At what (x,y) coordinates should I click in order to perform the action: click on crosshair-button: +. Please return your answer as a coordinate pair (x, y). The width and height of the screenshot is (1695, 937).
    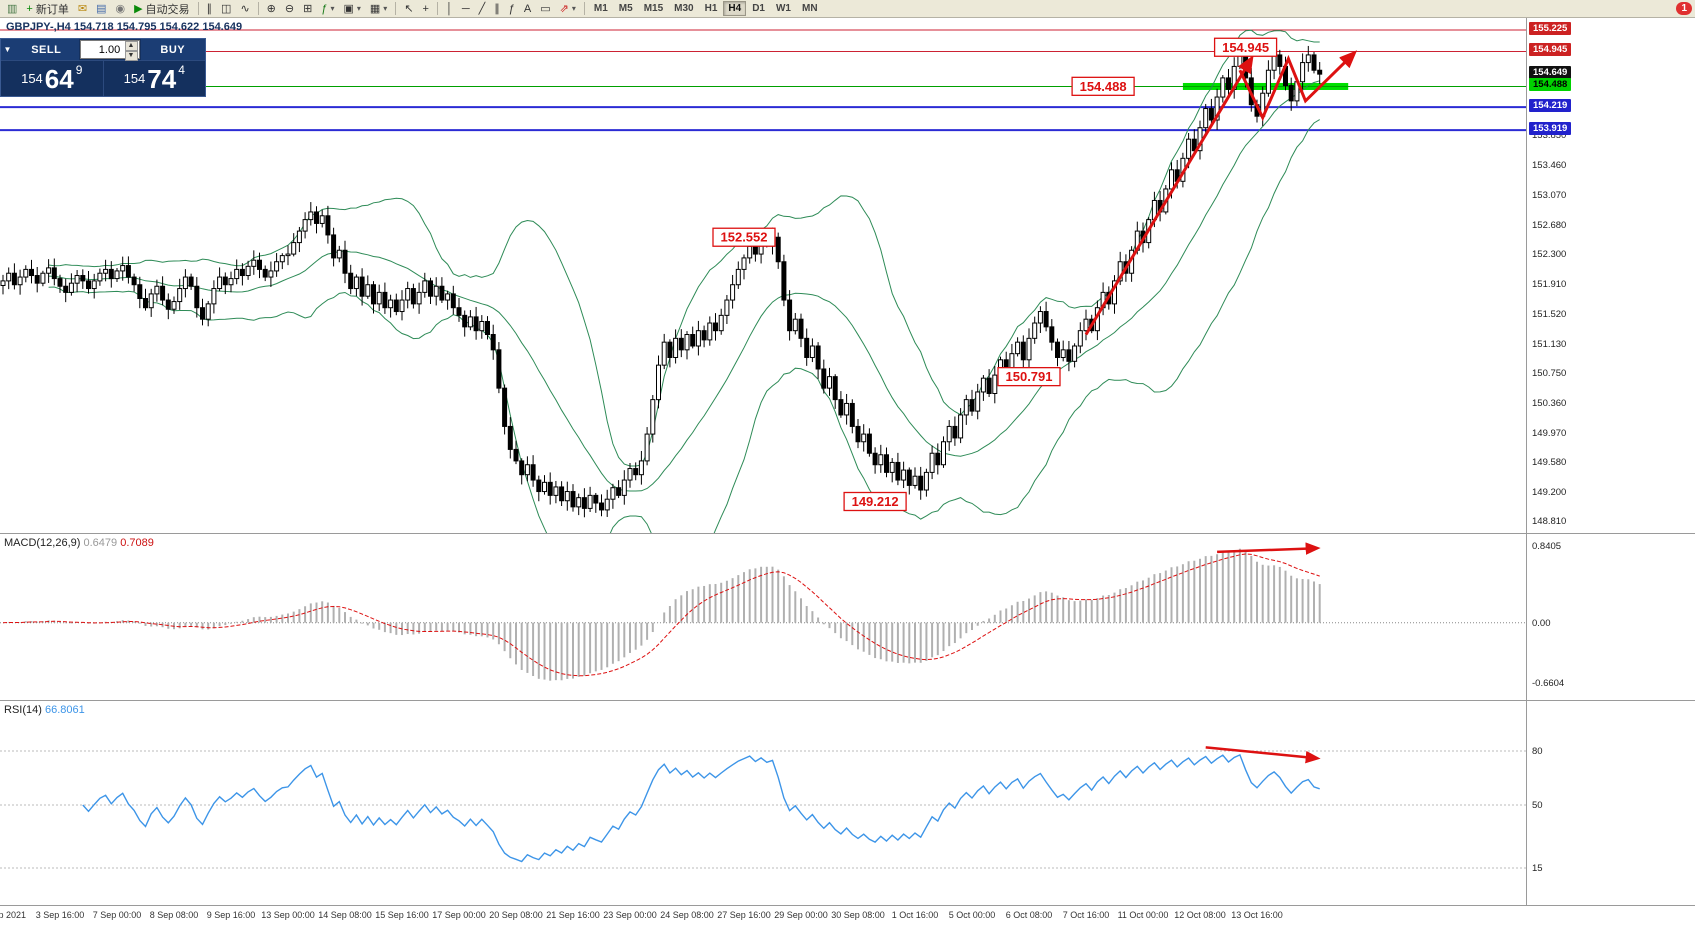
    Looking at the image, I should click on (426, 9).